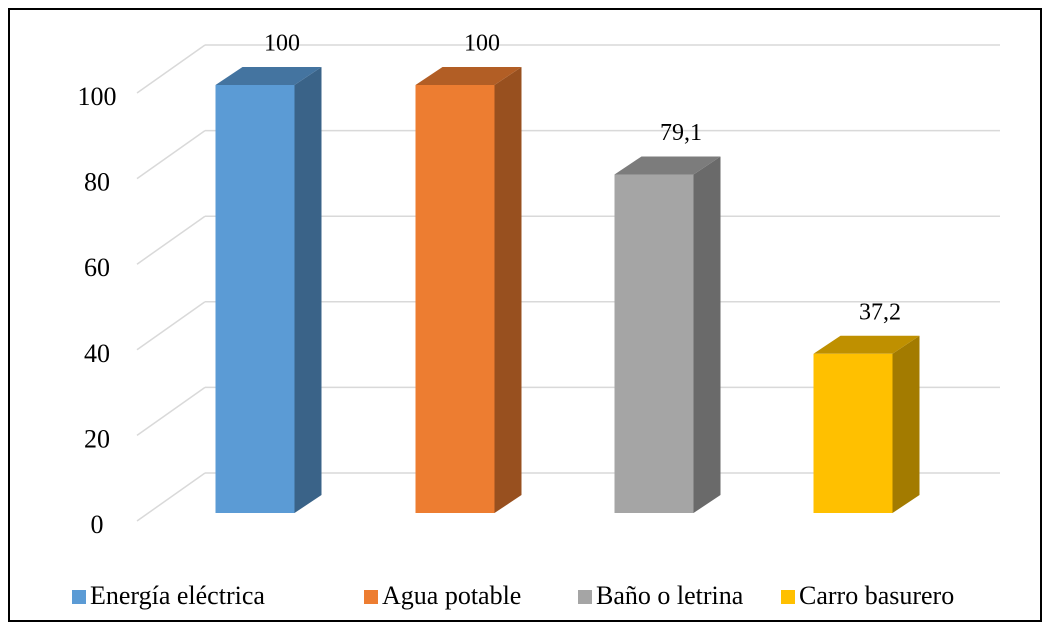 This screenshot has width=1050, height=632. Describe the element at coordinates (670, 595) in the screenshot. I see `legend-label: Baño o letrina` at that location.